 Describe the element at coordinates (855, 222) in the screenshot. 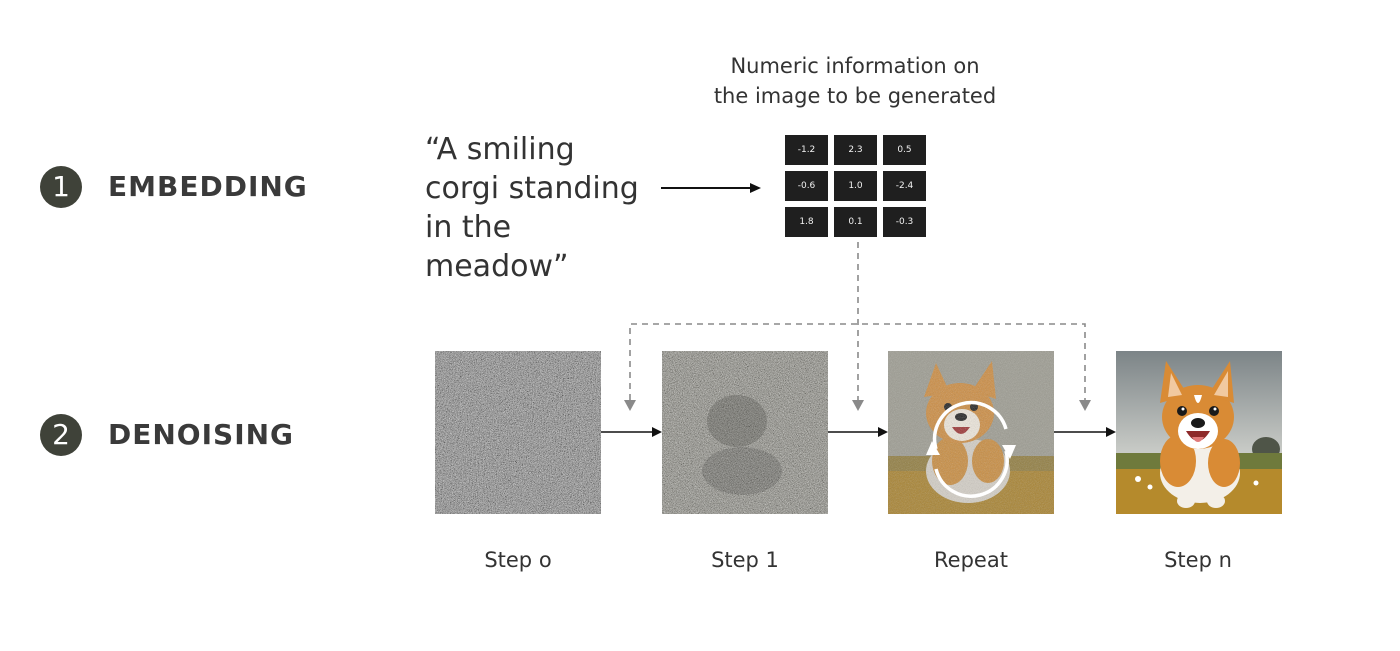

I see `embedding-cell: 0.1` at that location.